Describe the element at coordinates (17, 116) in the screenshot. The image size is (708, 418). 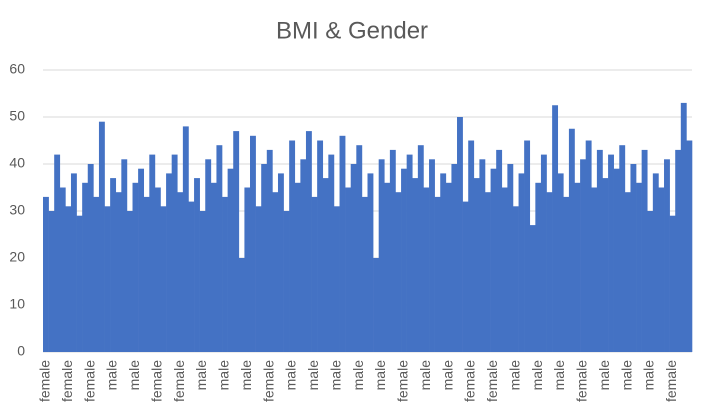
I see `y-tick-label: 50` at that location.